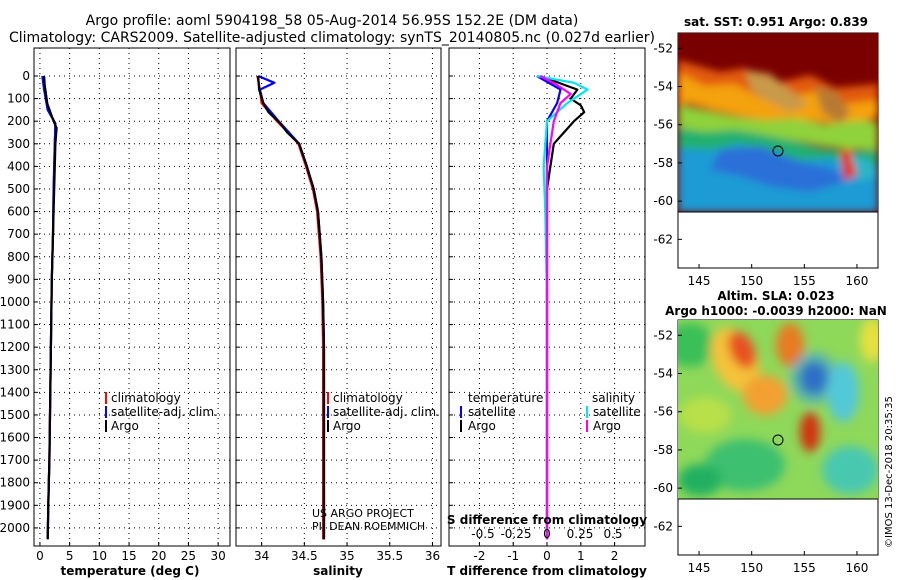 This screenshot has height=580, width=900. What do you see at coordinates (889, 472) in the screenshot?
I see `imos-stamp: ©IMOS 13-Dec-2018 20:35:35` at bounding box center [889, 472].